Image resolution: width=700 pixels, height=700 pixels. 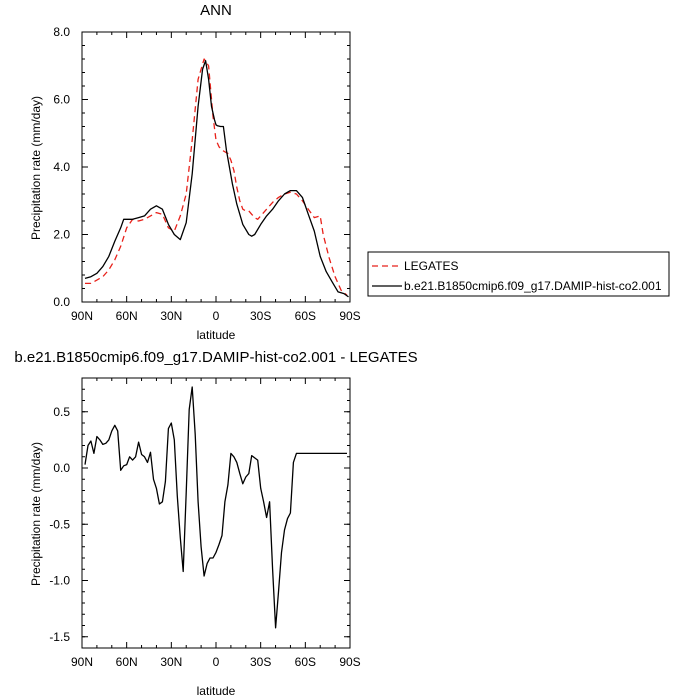 I want to click on bottom-ytick-label: 0.5, so click(x=61, y=412).